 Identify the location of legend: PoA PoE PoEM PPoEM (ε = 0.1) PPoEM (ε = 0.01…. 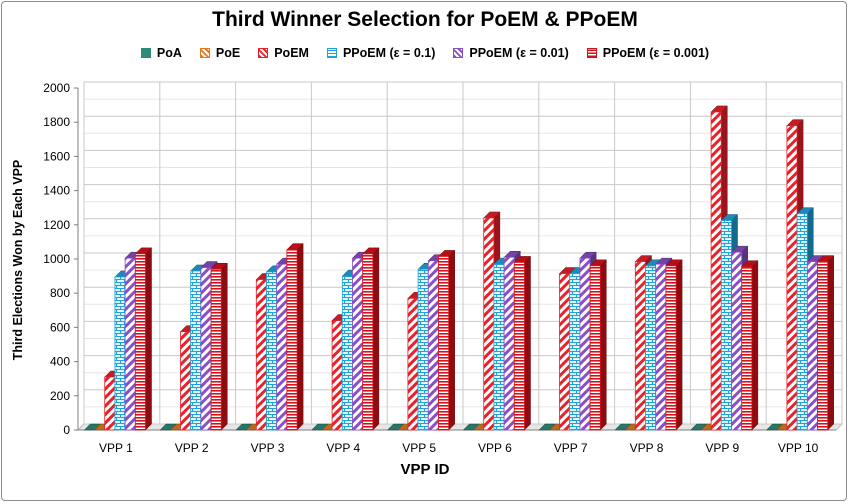
(425, 53).